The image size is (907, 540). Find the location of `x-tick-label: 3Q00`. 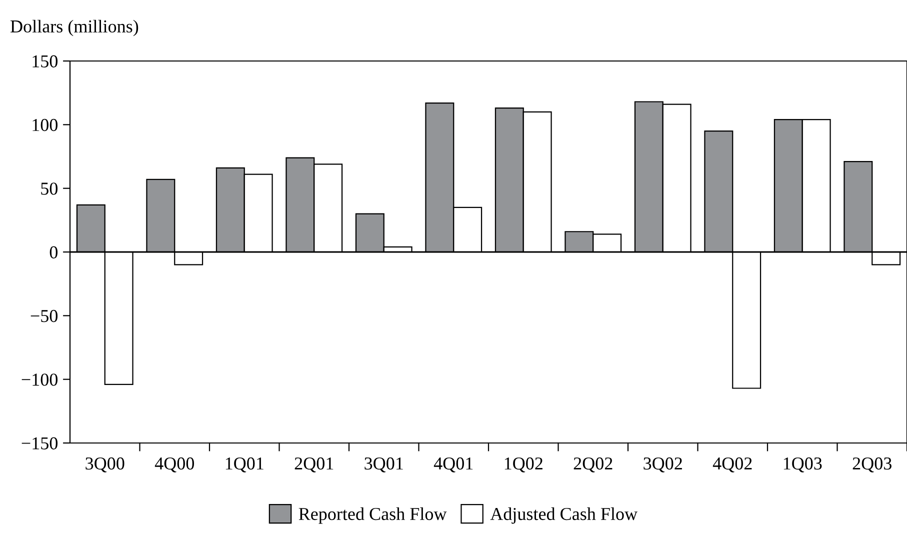

x-tick-label: 3Q00 is located at coordinates (105, 464).